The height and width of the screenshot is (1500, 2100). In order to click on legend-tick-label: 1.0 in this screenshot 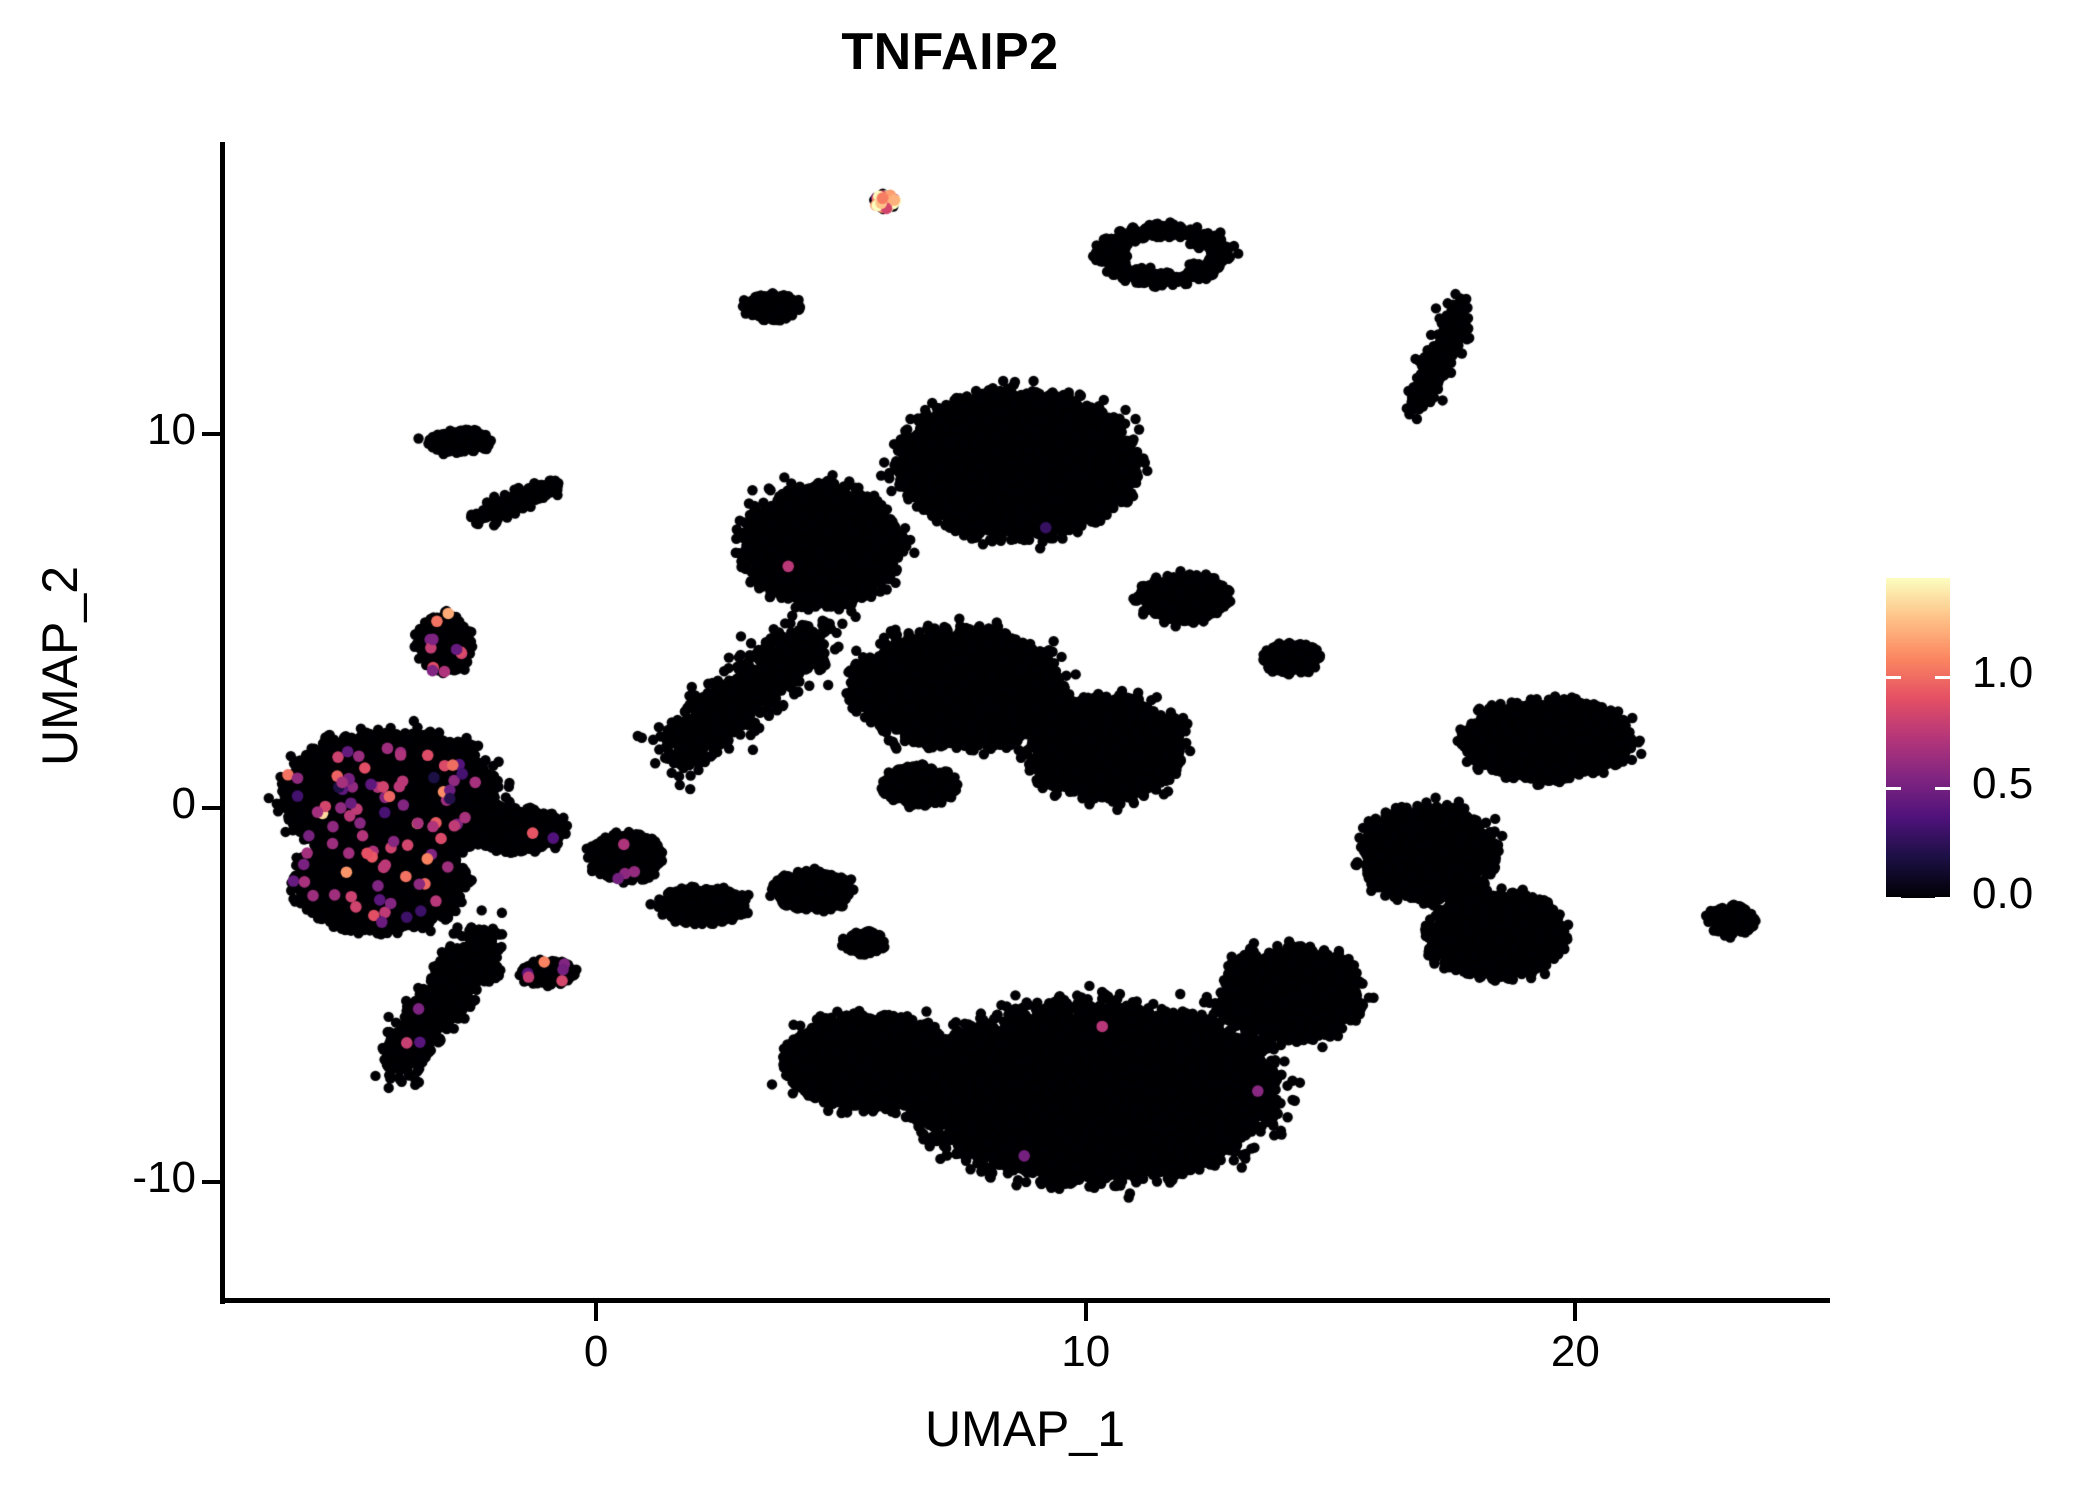, I will do `click(2003, 673)`.